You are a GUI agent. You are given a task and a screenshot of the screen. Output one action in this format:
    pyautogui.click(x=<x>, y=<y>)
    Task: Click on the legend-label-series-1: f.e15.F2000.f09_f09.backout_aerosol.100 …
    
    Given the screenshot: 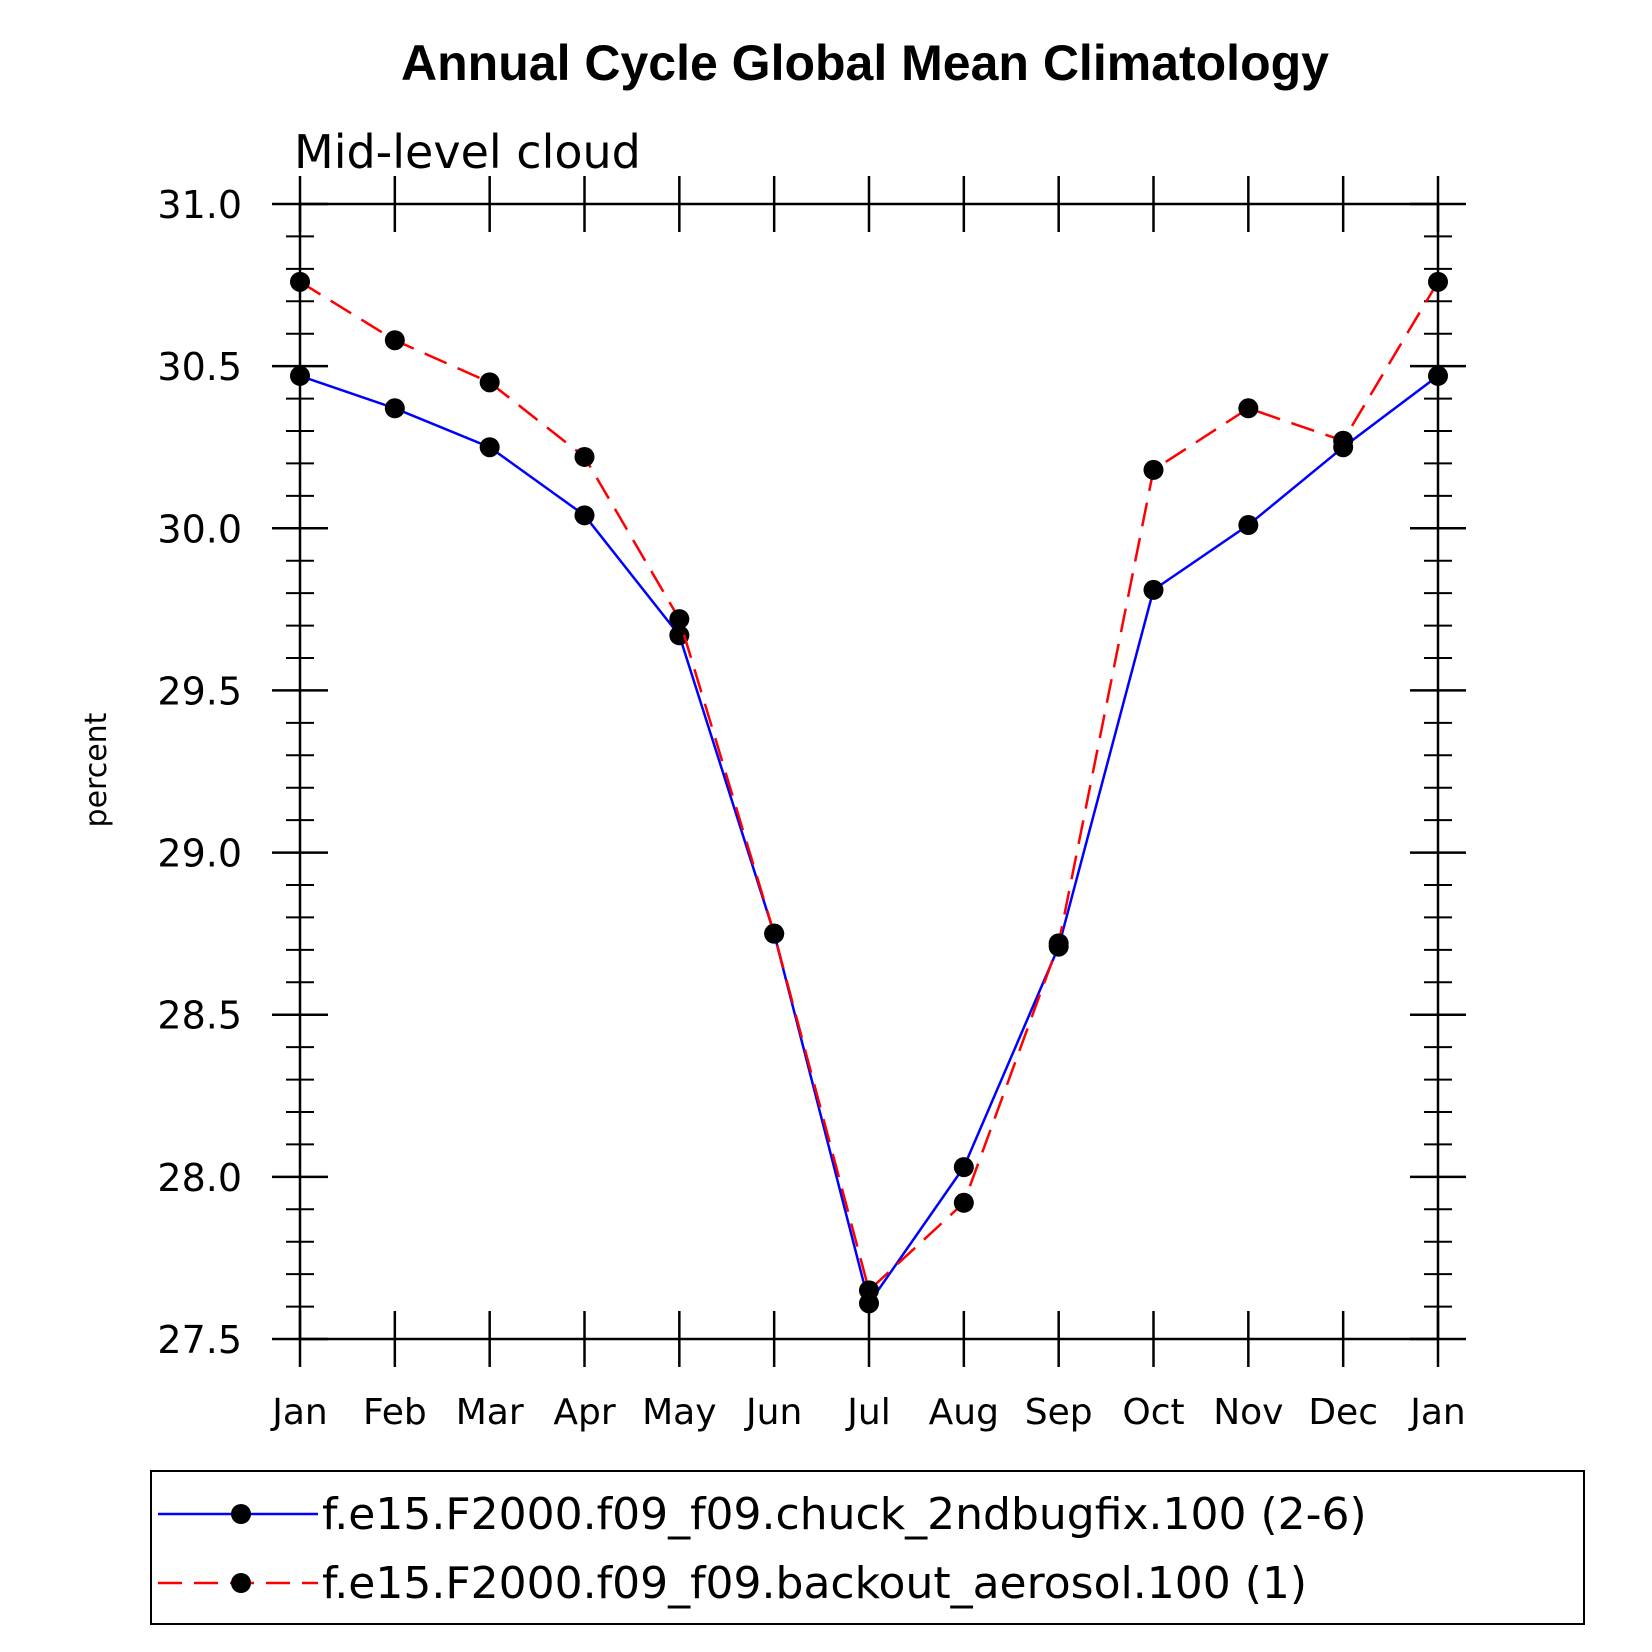 What is the action you would take?
    pyautogui.click(x=814, y=1583)
    